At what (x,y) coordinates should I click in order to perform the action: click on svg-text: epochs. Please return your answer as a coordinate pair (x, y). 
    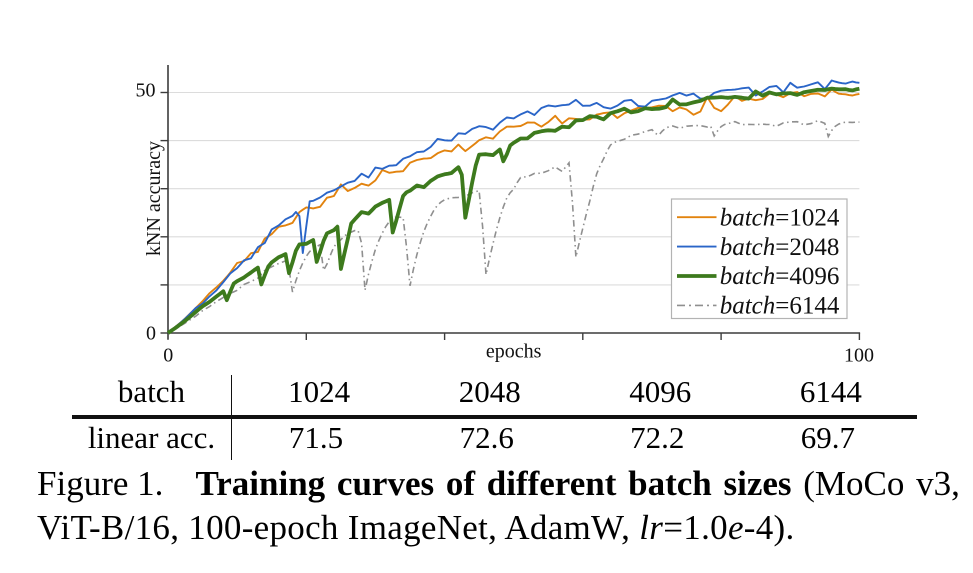
    Looking at the image, I should click on (514, 352).